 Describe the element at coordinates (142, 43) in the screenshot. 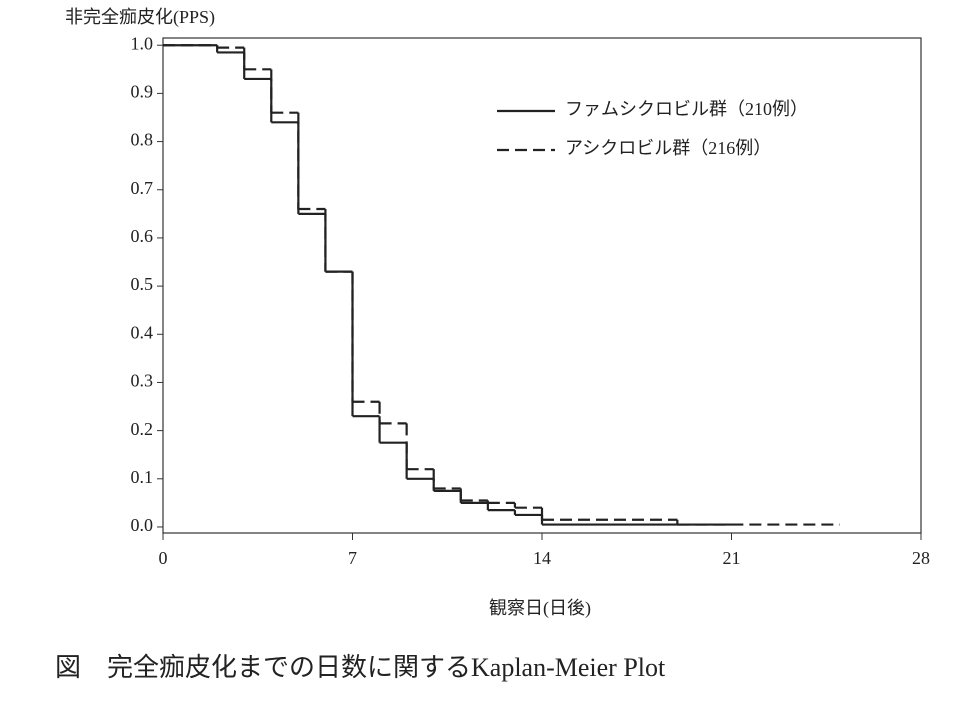

I see `y-tick-label: 1.0` at that location.